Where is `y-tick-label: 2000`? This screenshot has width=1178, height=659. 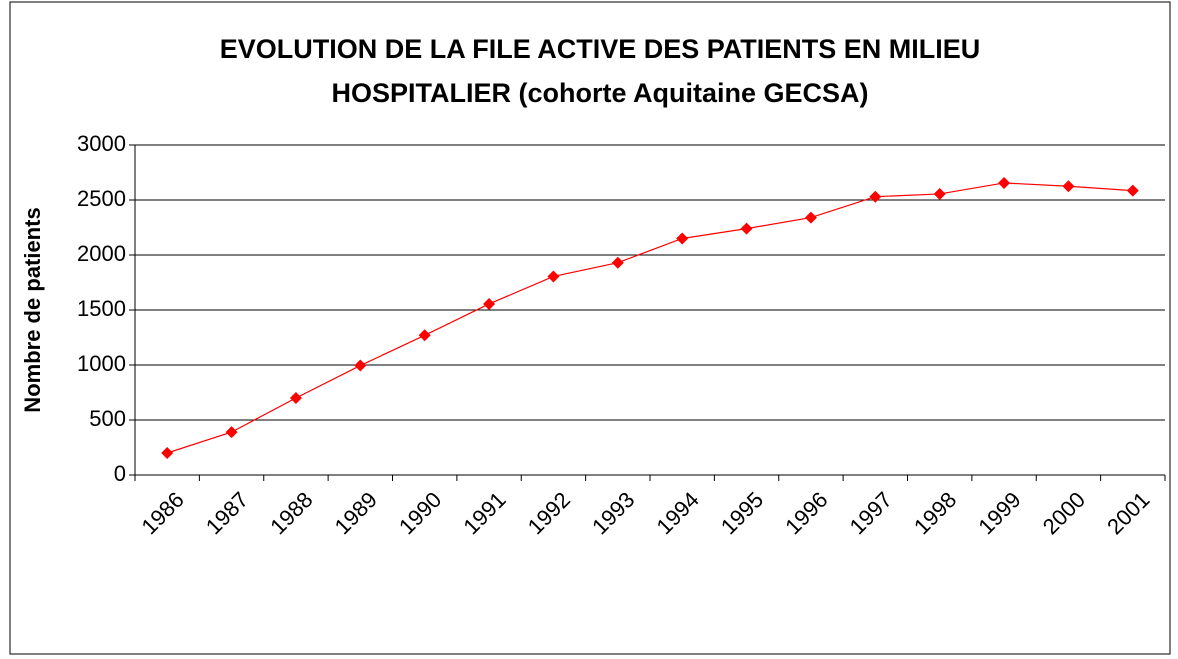
y-tick-label: 2000 is located at coordinates (101, 253).